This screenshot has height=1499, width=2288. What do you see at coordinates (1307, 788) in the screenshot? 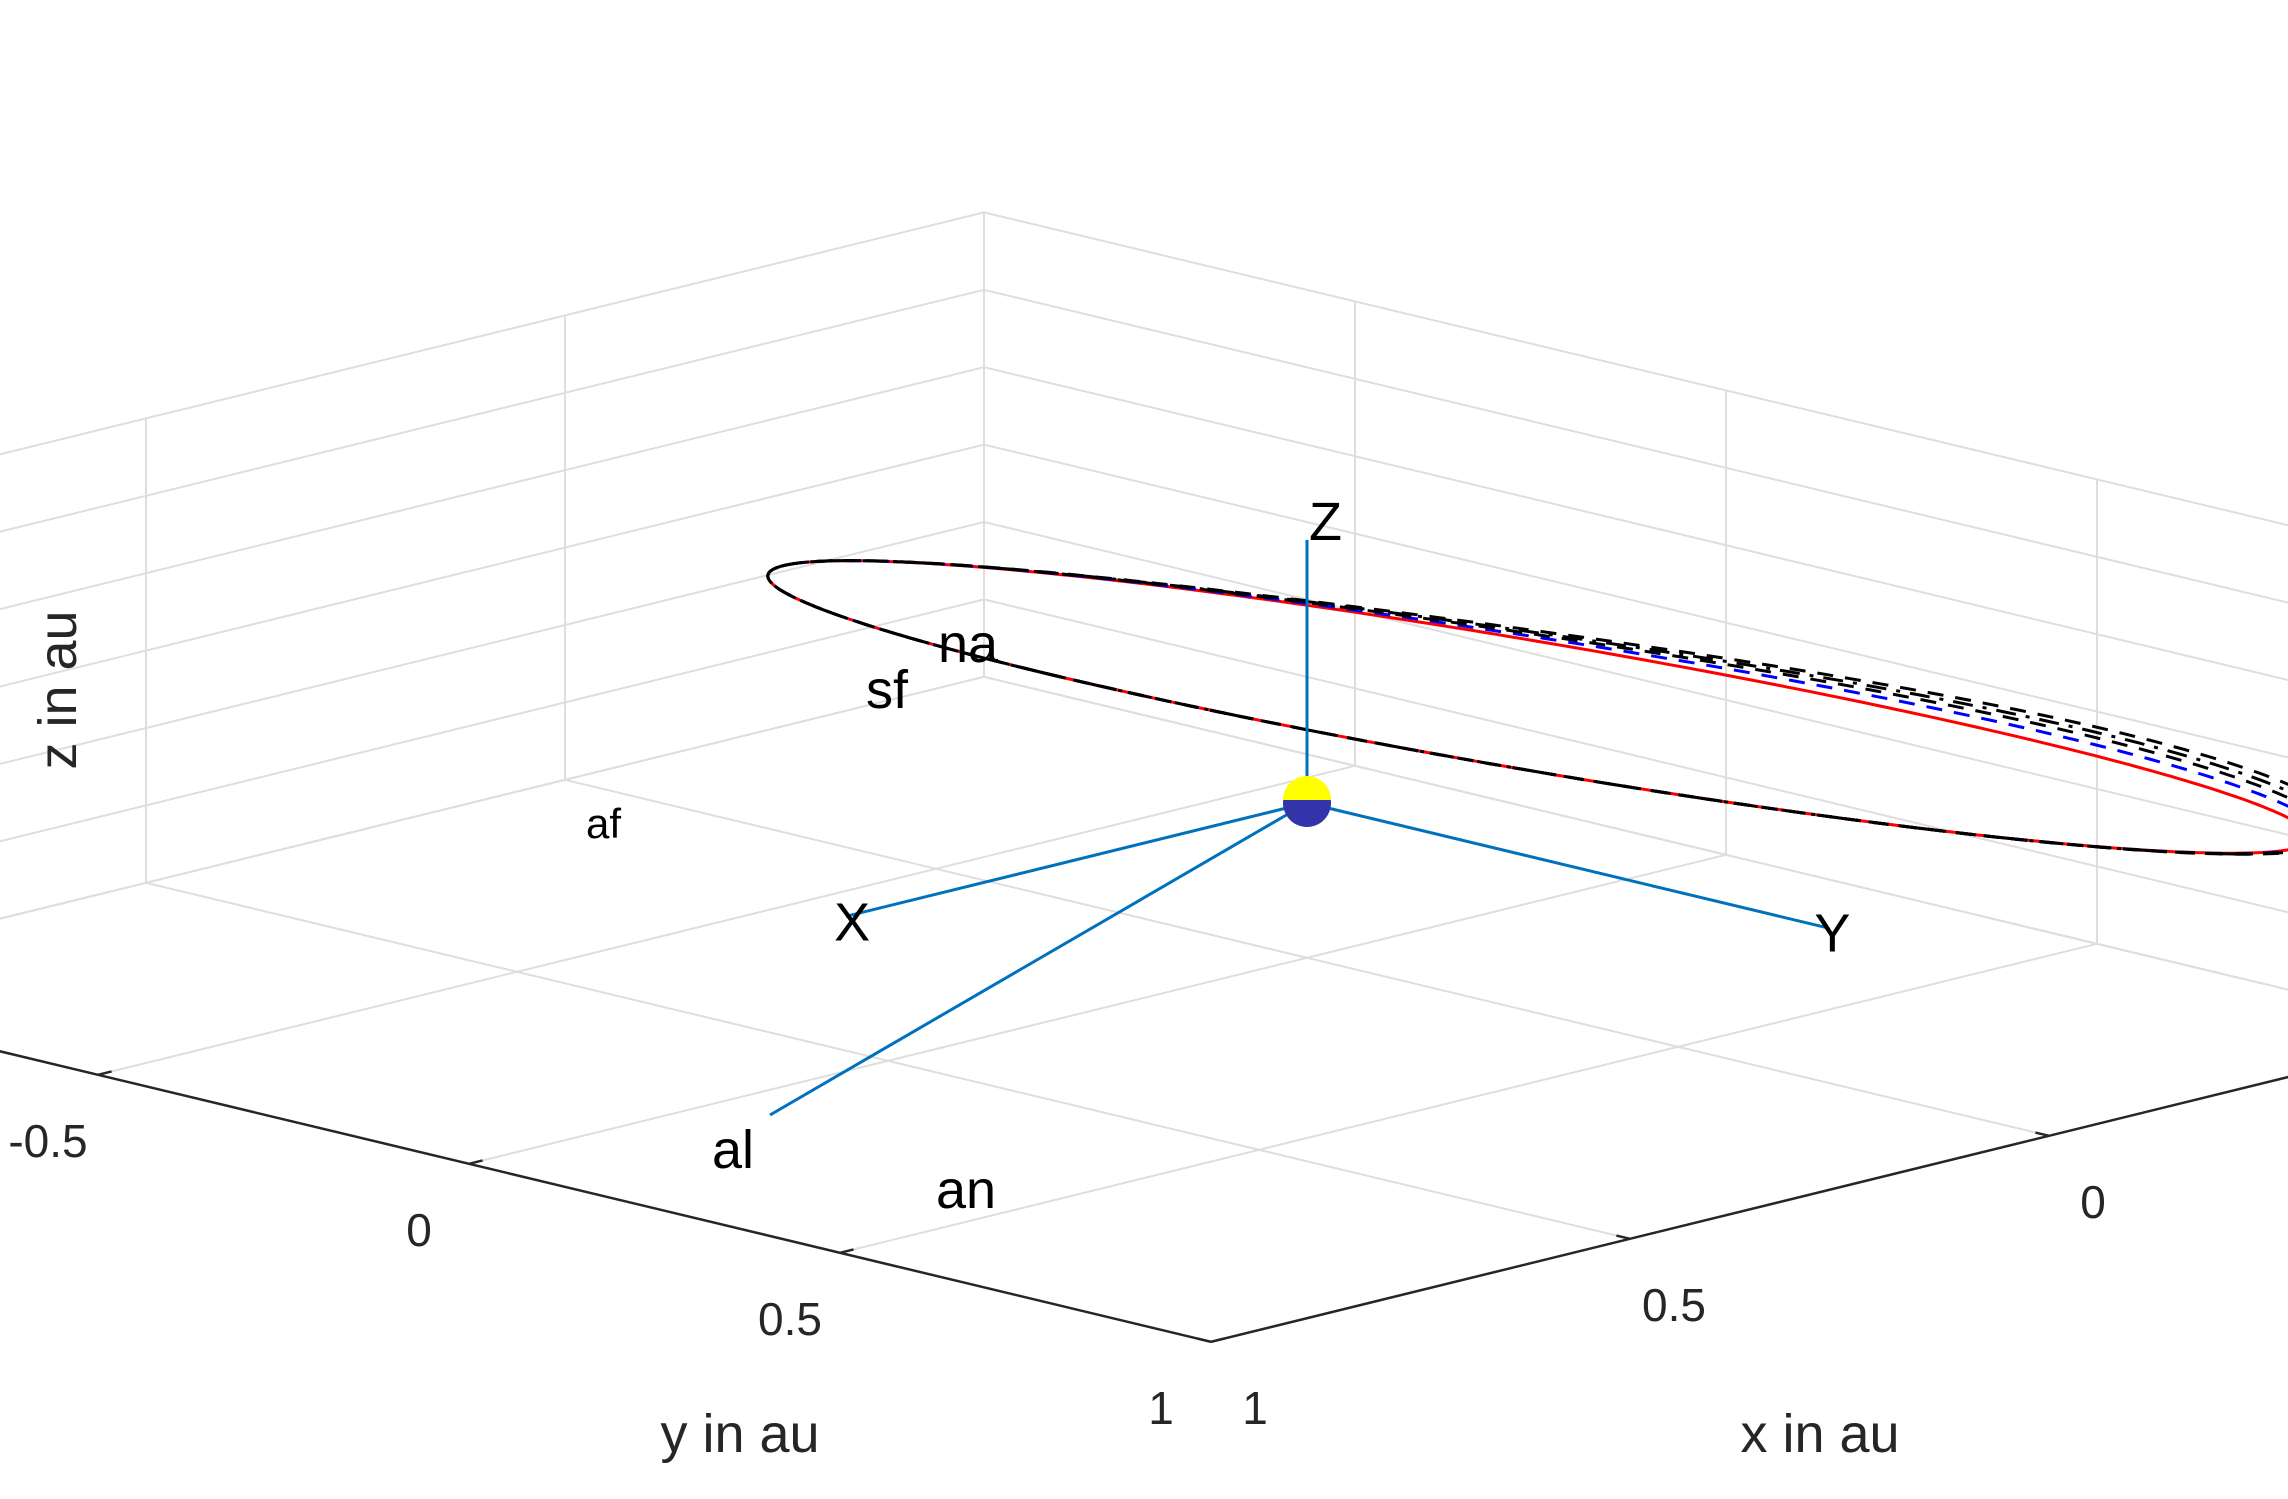
I see `sun-top` at bounding box center [1307, 788].